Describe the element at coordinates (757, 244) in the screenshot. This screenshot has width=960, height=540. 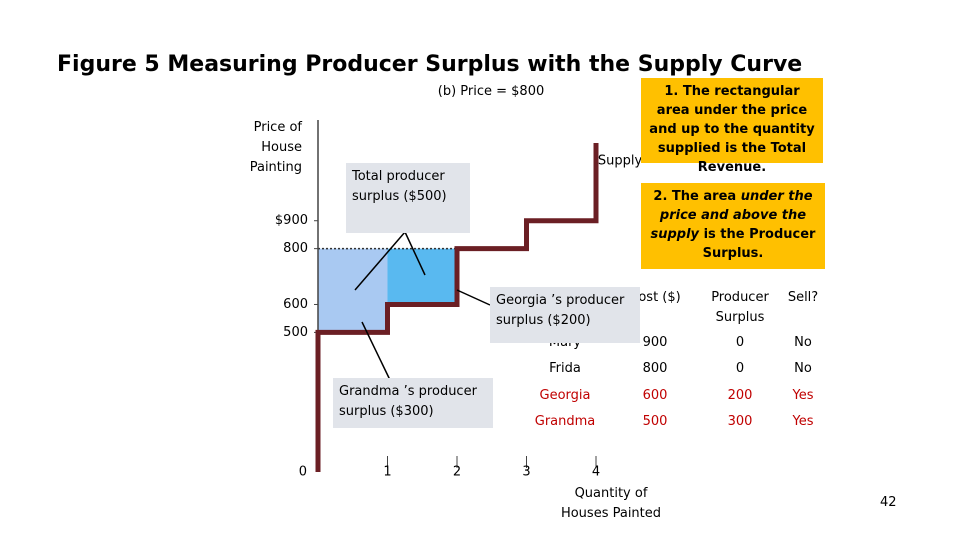
I see `note-text: is the Producer Surplus.` at that location.